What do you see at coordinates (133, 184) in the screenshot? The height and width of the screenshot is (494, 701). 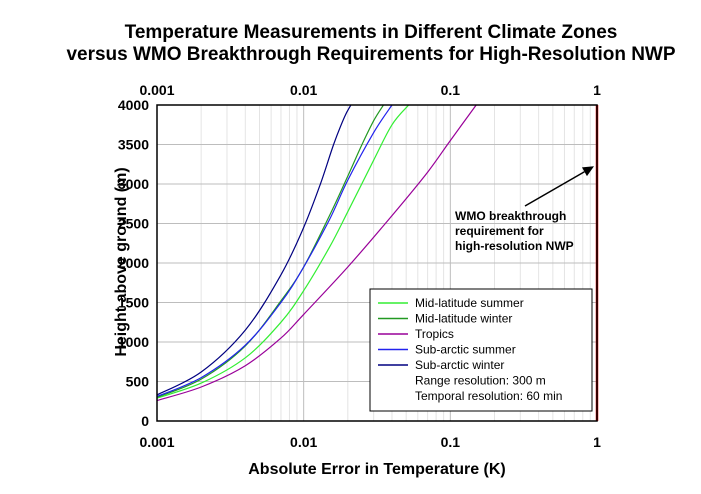 I see `y-tick-label: 3000` at bounding box center [133, 184].